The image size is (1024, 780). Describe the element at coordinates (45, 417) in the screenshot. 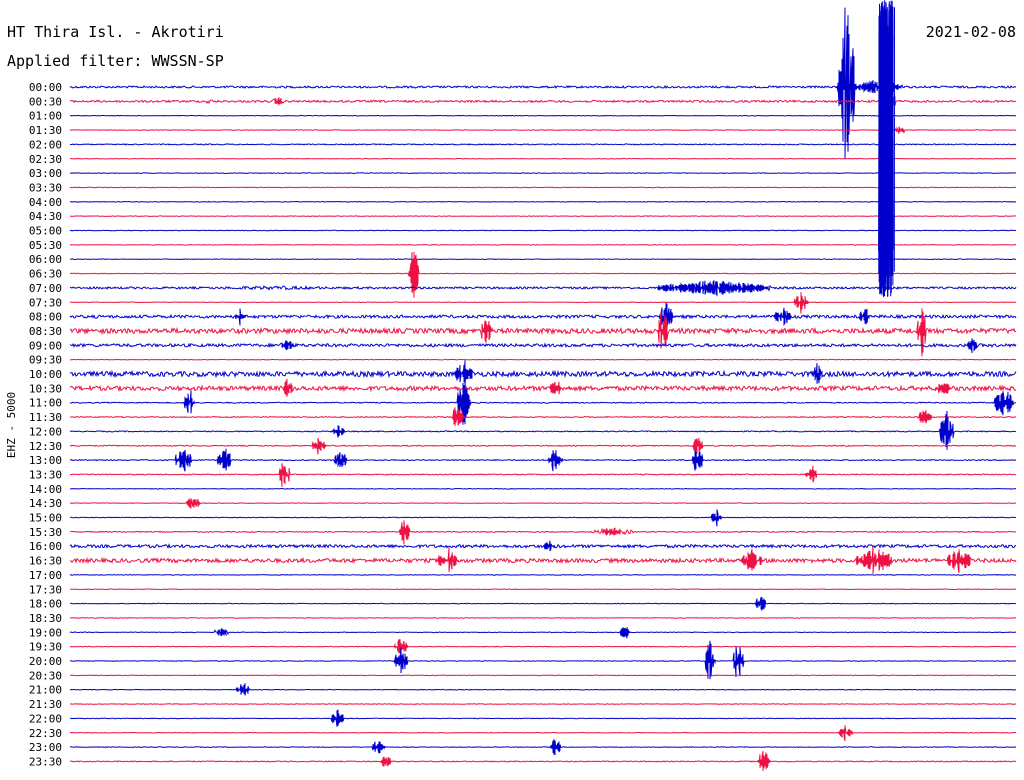

I see `row-label: 11:30` at that location.